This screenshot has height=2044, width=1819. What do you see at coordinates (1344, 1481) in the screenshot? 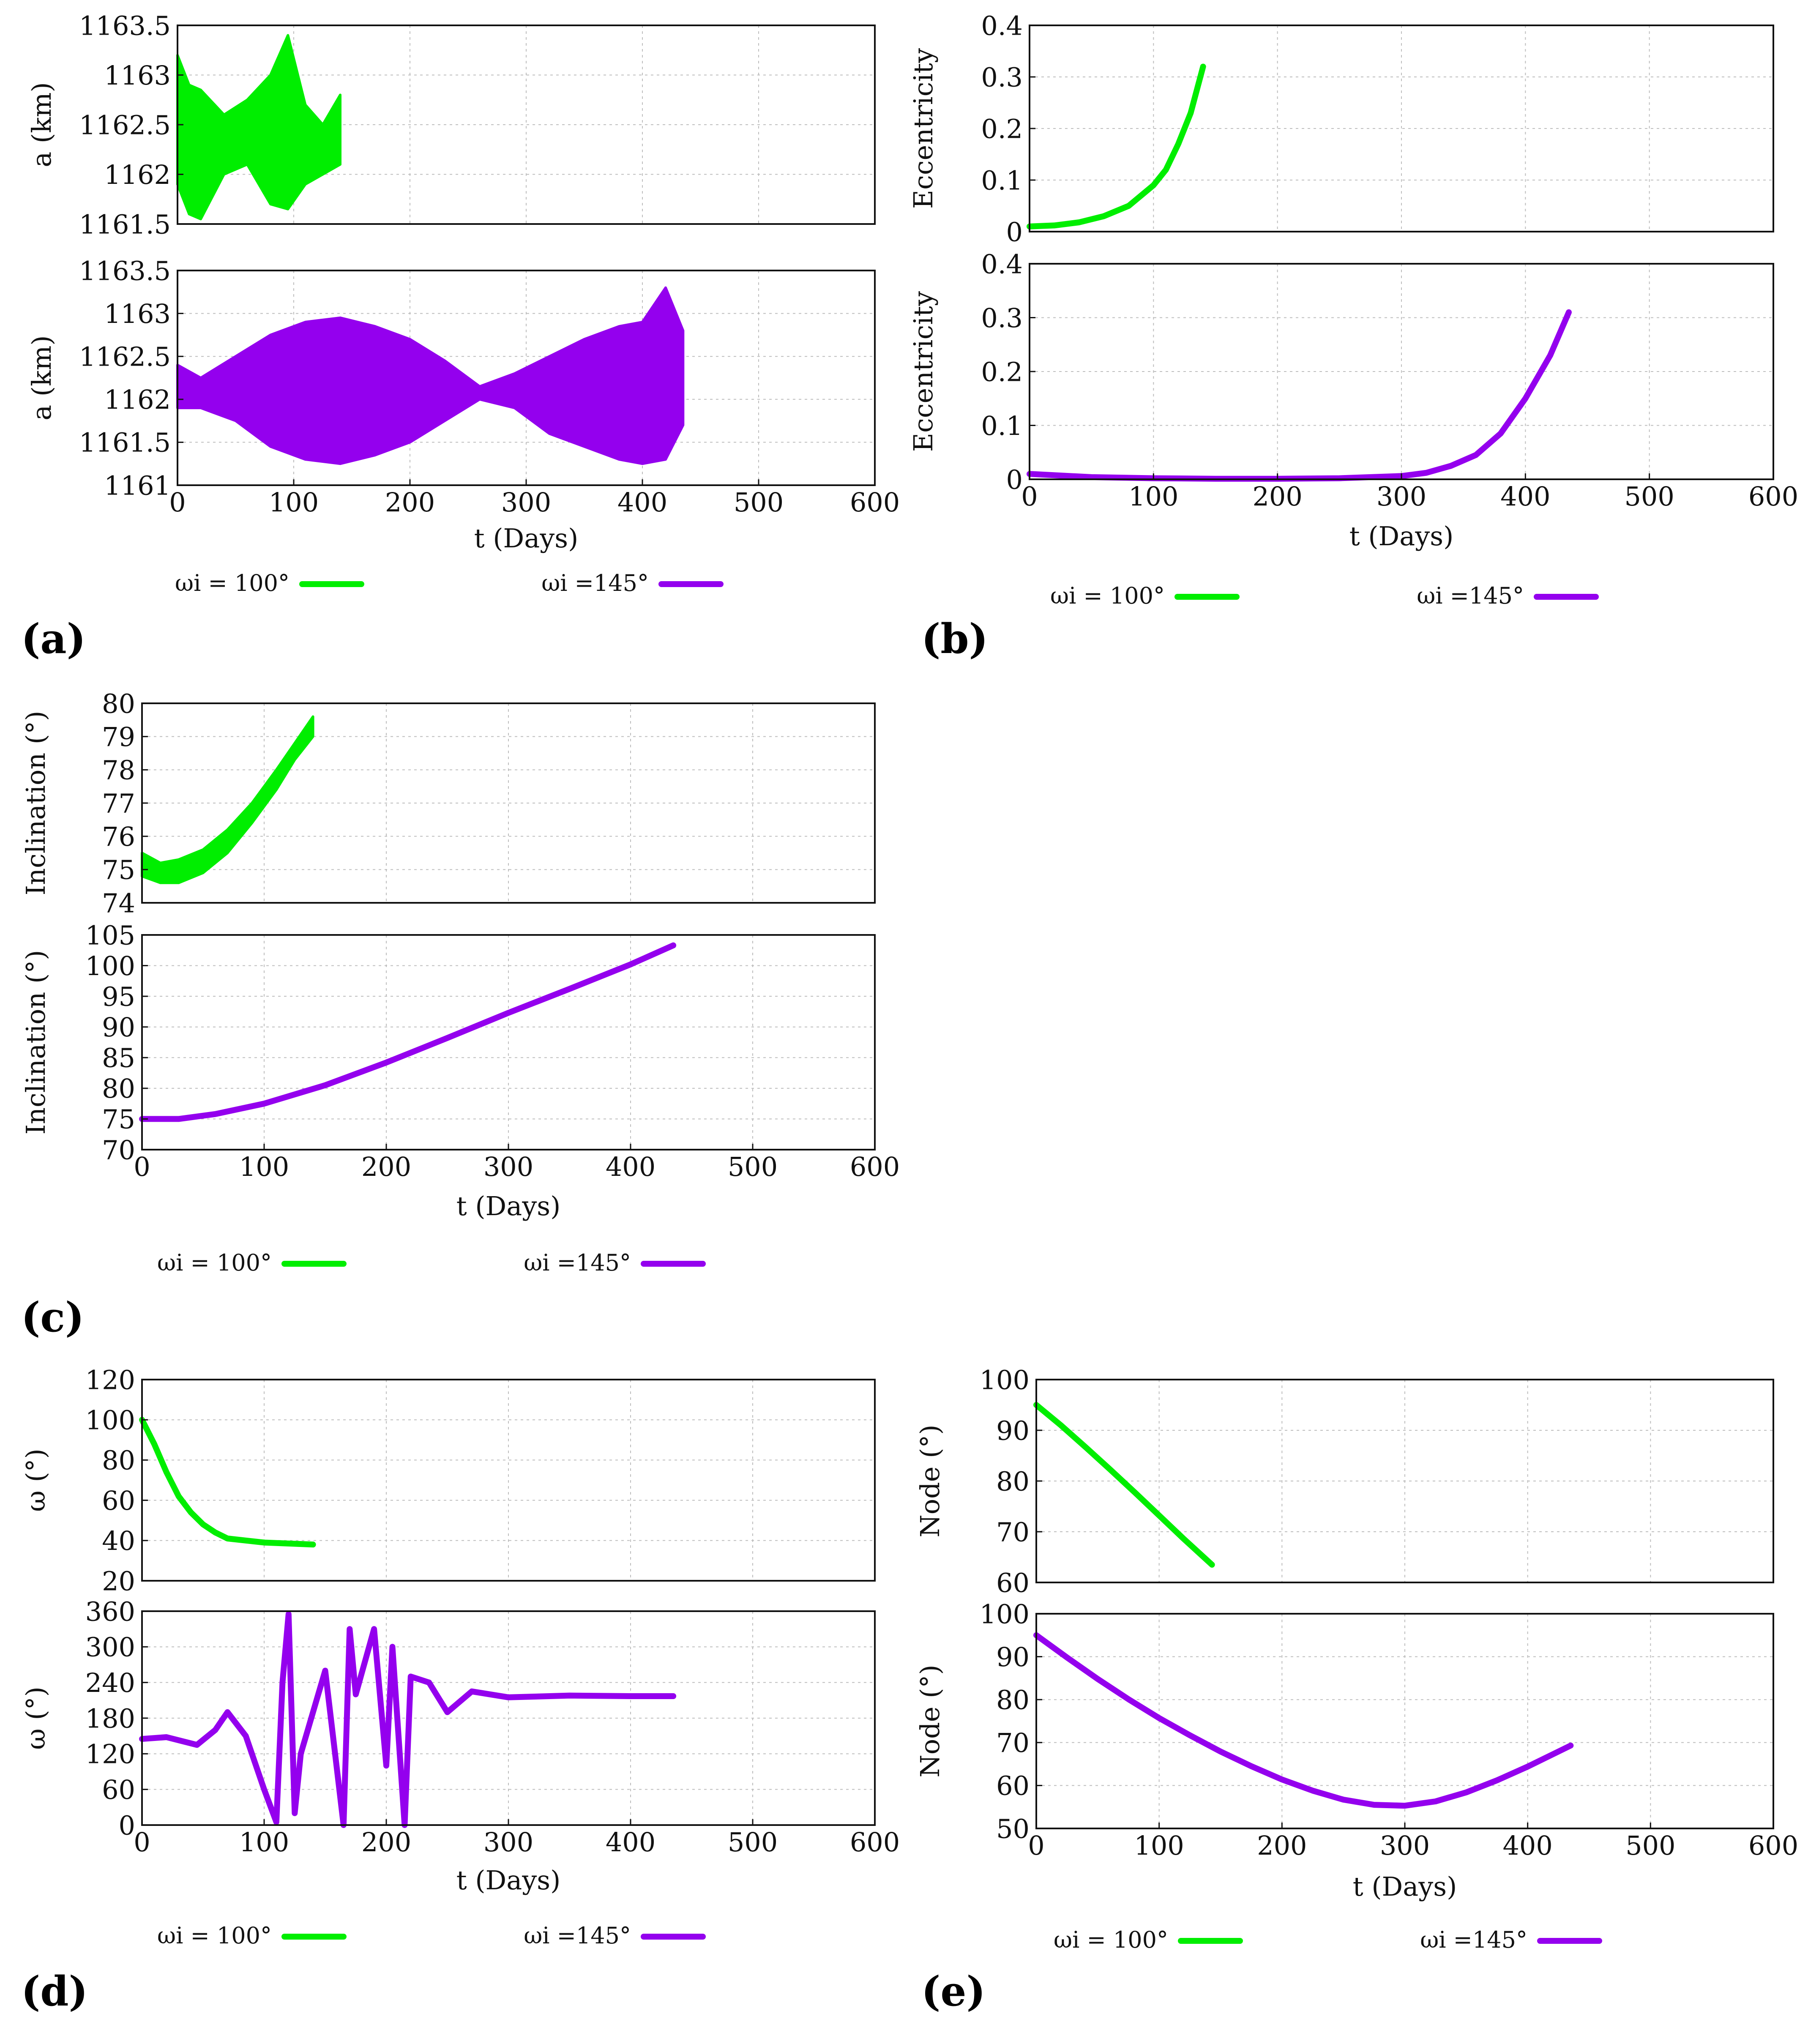
I see `subplot-e-top: 60 70 80 90 100 Node (°)` at bounding box center [1344, 1481].